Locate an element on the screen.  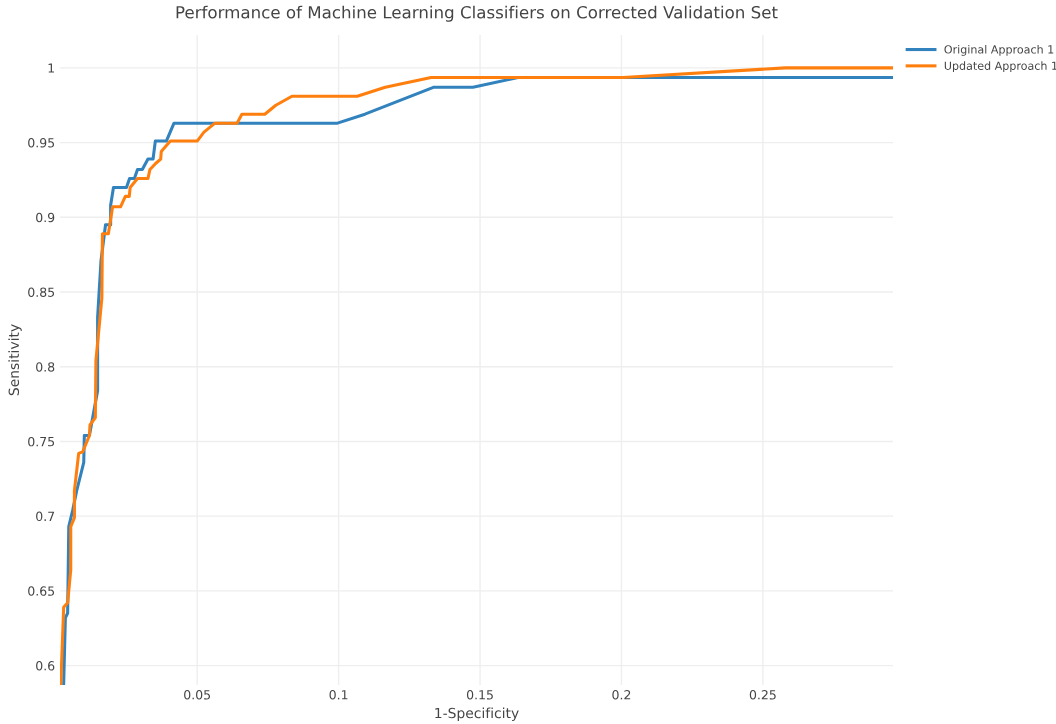
x-tick-label: 0.2 is located at coordinates (621, 695).